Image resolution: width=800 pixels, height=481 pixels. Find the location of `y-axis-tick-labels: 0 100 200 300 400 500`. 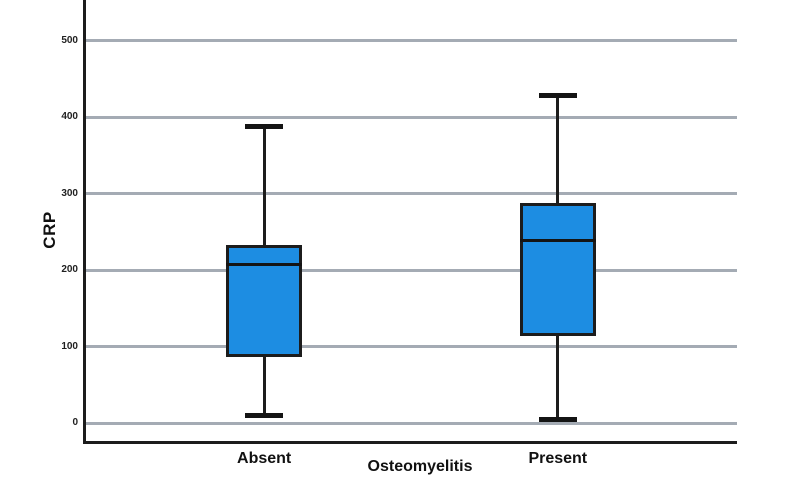

y-axis-tick-labels: 0 100 200 300 400 500 is located at coordinates (39, 222).